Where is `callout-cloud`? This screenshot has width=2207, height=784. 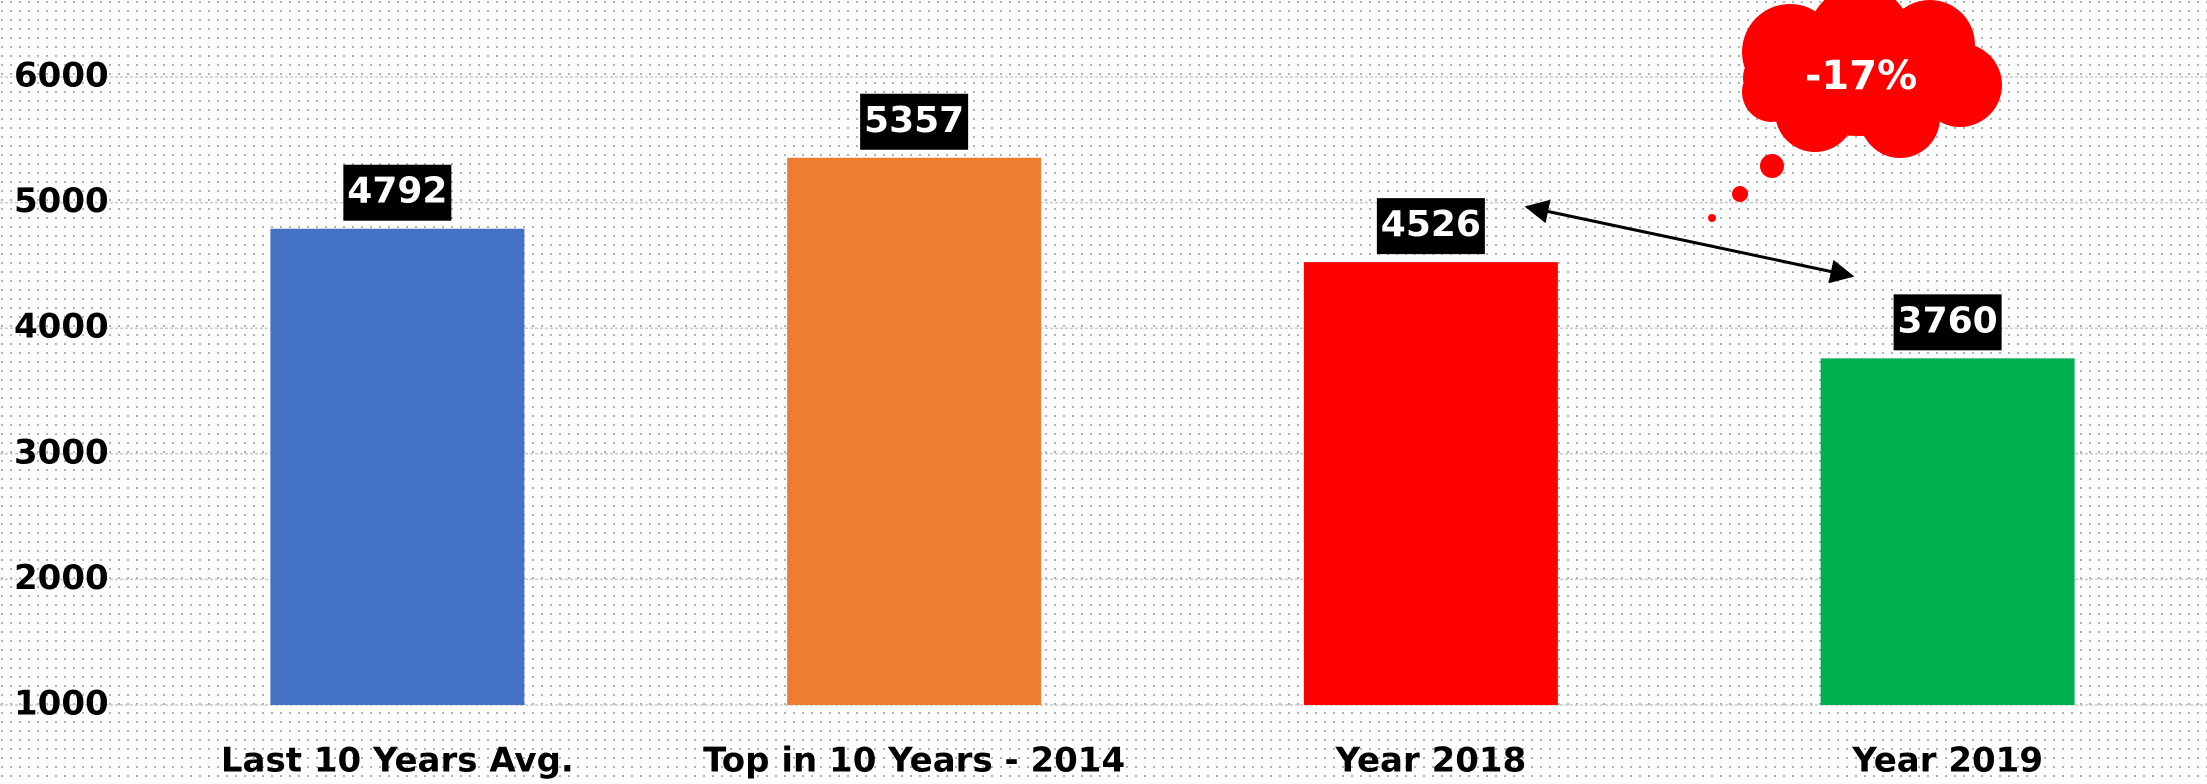
callout-cloud is located at coordinates (1855, 111).